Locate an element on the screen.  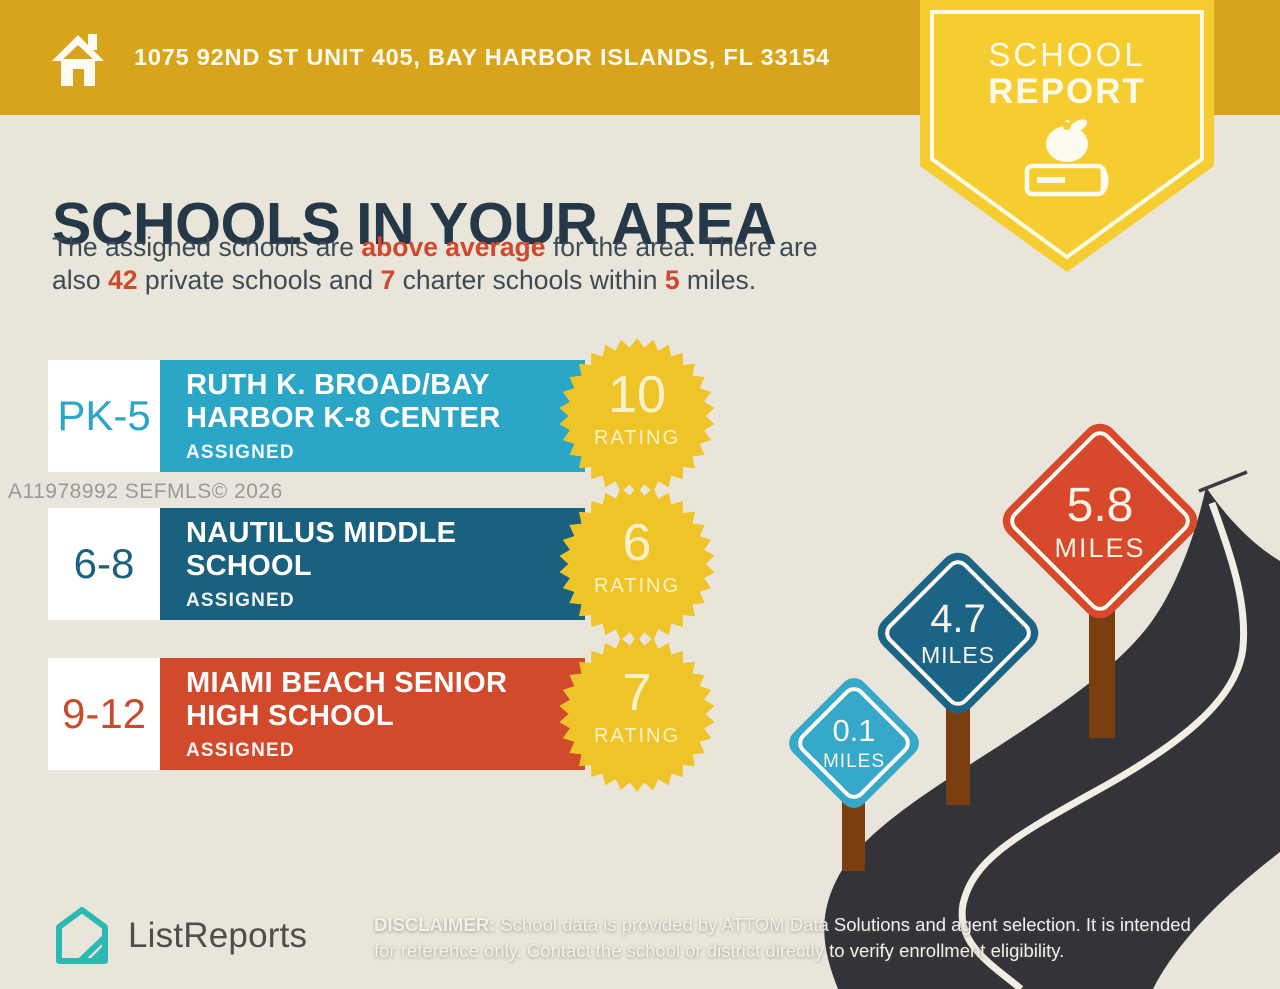
listreports-logo: ListReports is located at coordinates (178, 936).